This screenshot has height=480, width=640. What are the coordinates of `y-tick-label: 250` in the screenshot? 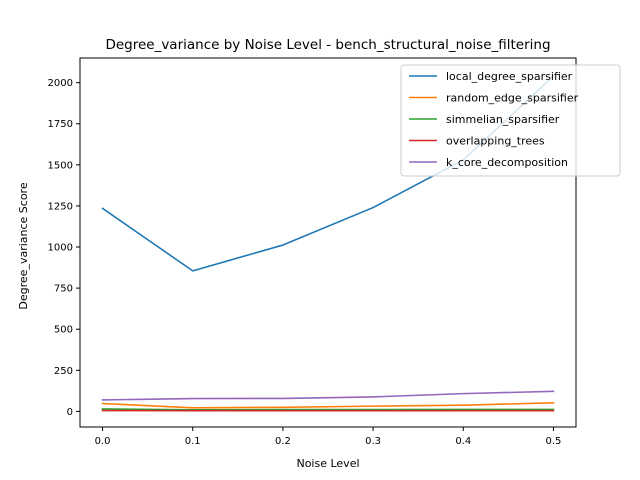 It's located at (63, 371).